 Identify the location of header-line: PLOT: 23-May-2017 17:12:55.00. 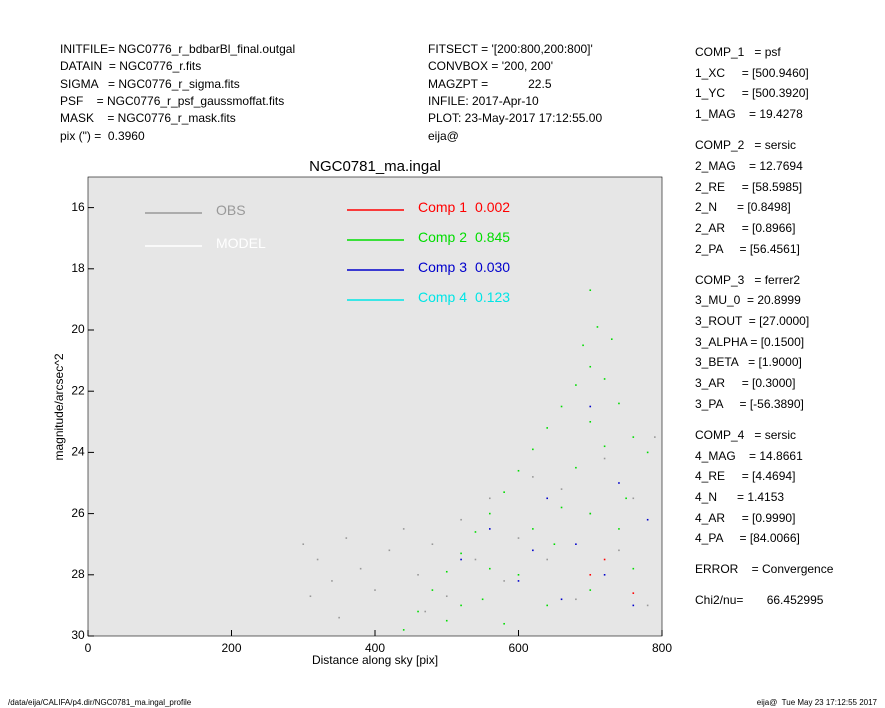
(515, 118).